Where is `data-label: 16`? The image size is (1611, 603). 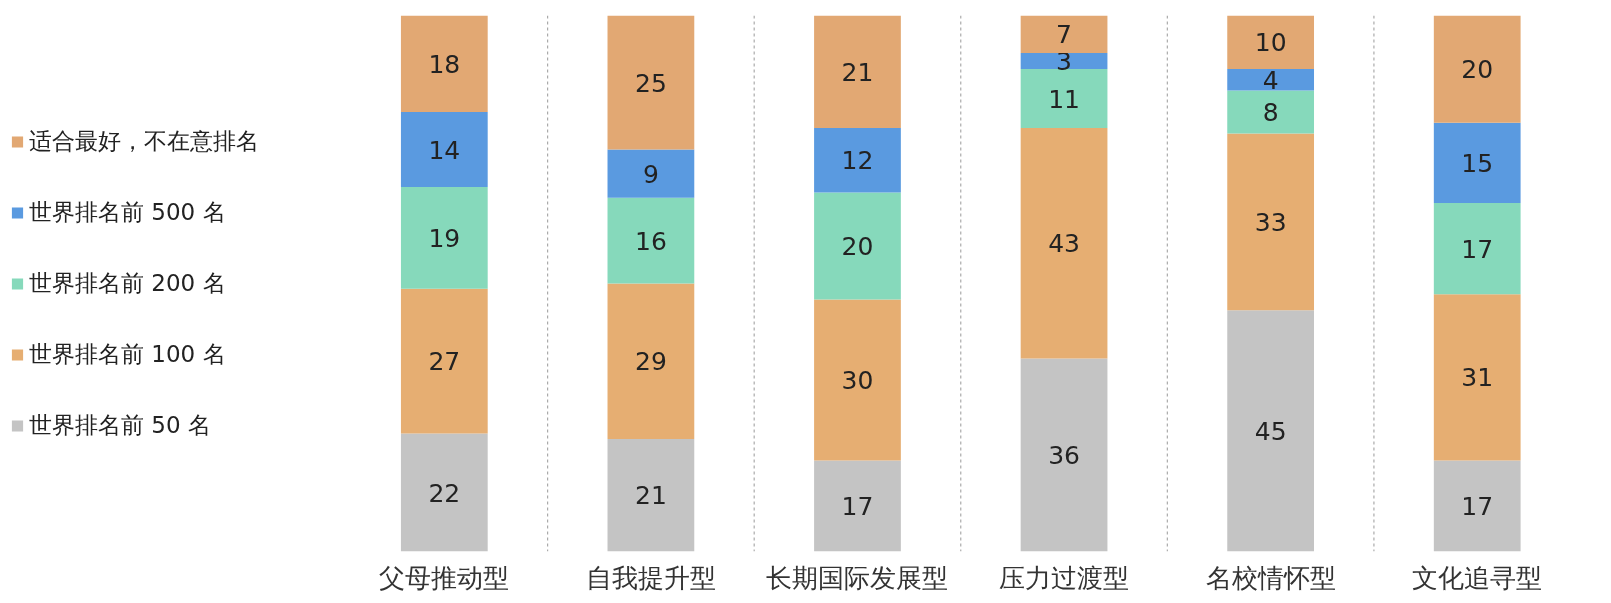 data-label: 16 is located at coordinates (650, 241).